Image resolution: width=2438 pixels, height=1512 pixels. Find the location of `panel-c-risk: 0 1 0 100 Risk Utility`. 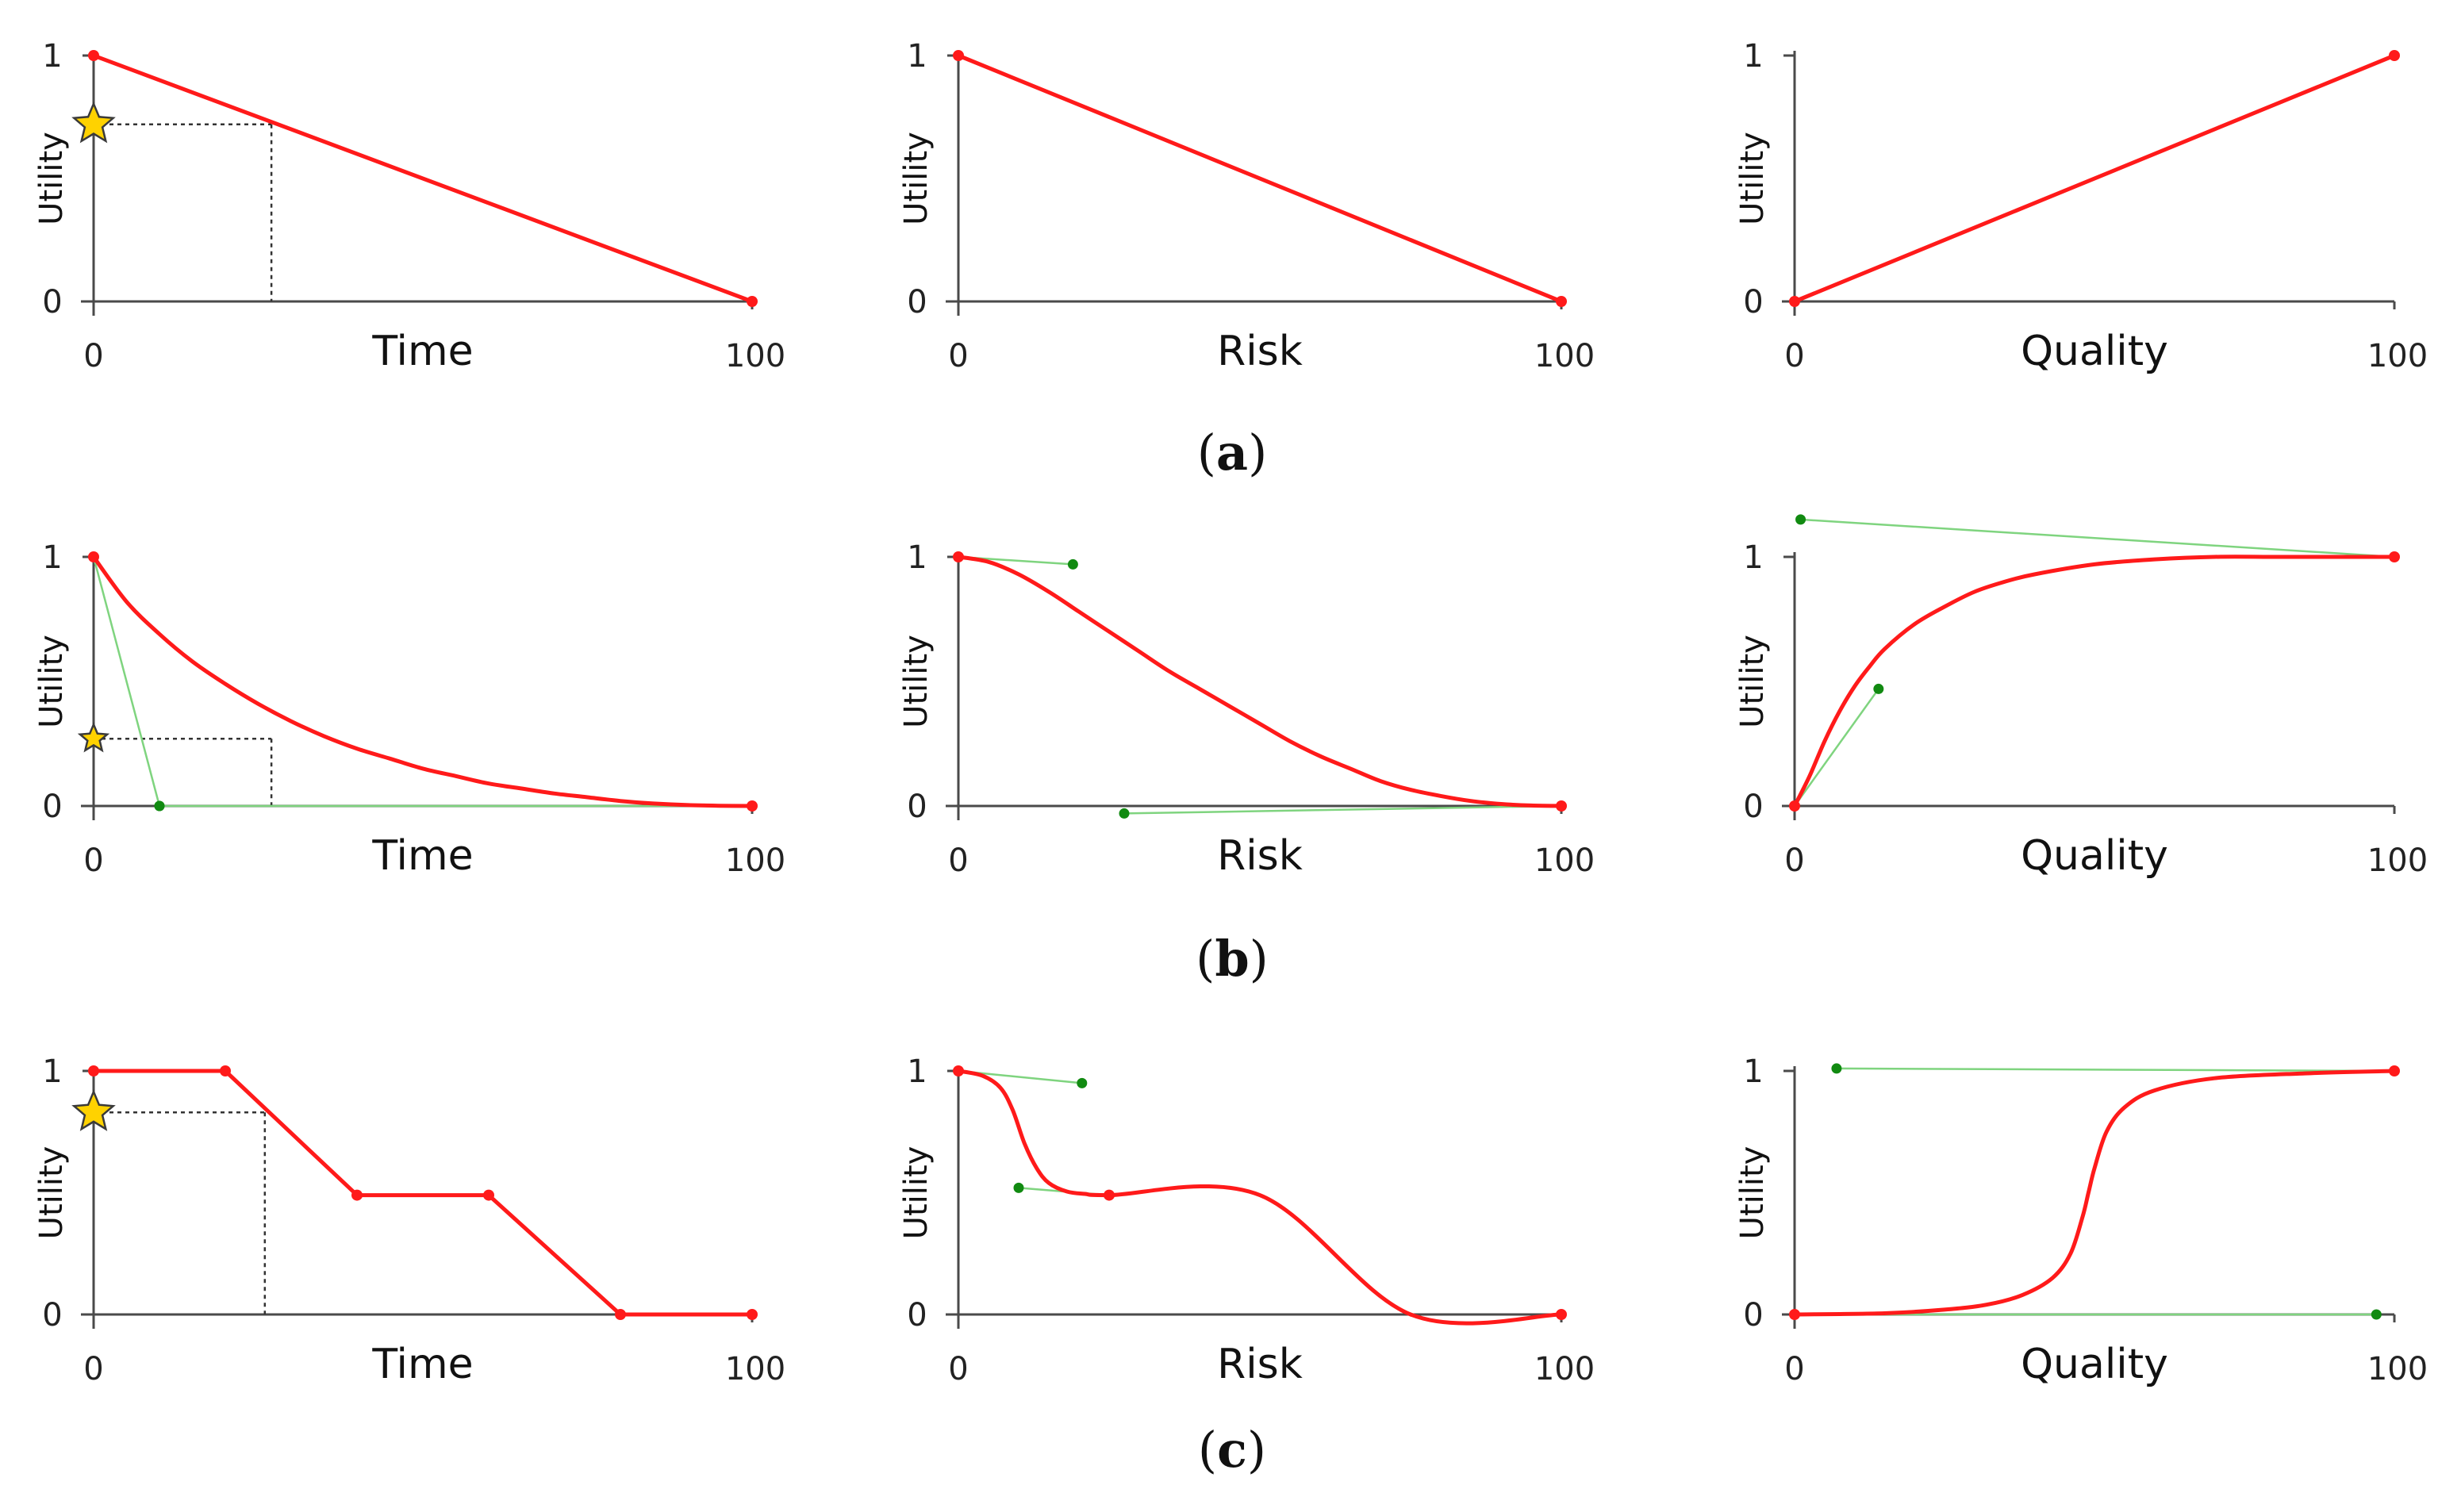

panel-c-risk: 0 1 0 100 Risk Utility is located at coordinates (1246, 1221).